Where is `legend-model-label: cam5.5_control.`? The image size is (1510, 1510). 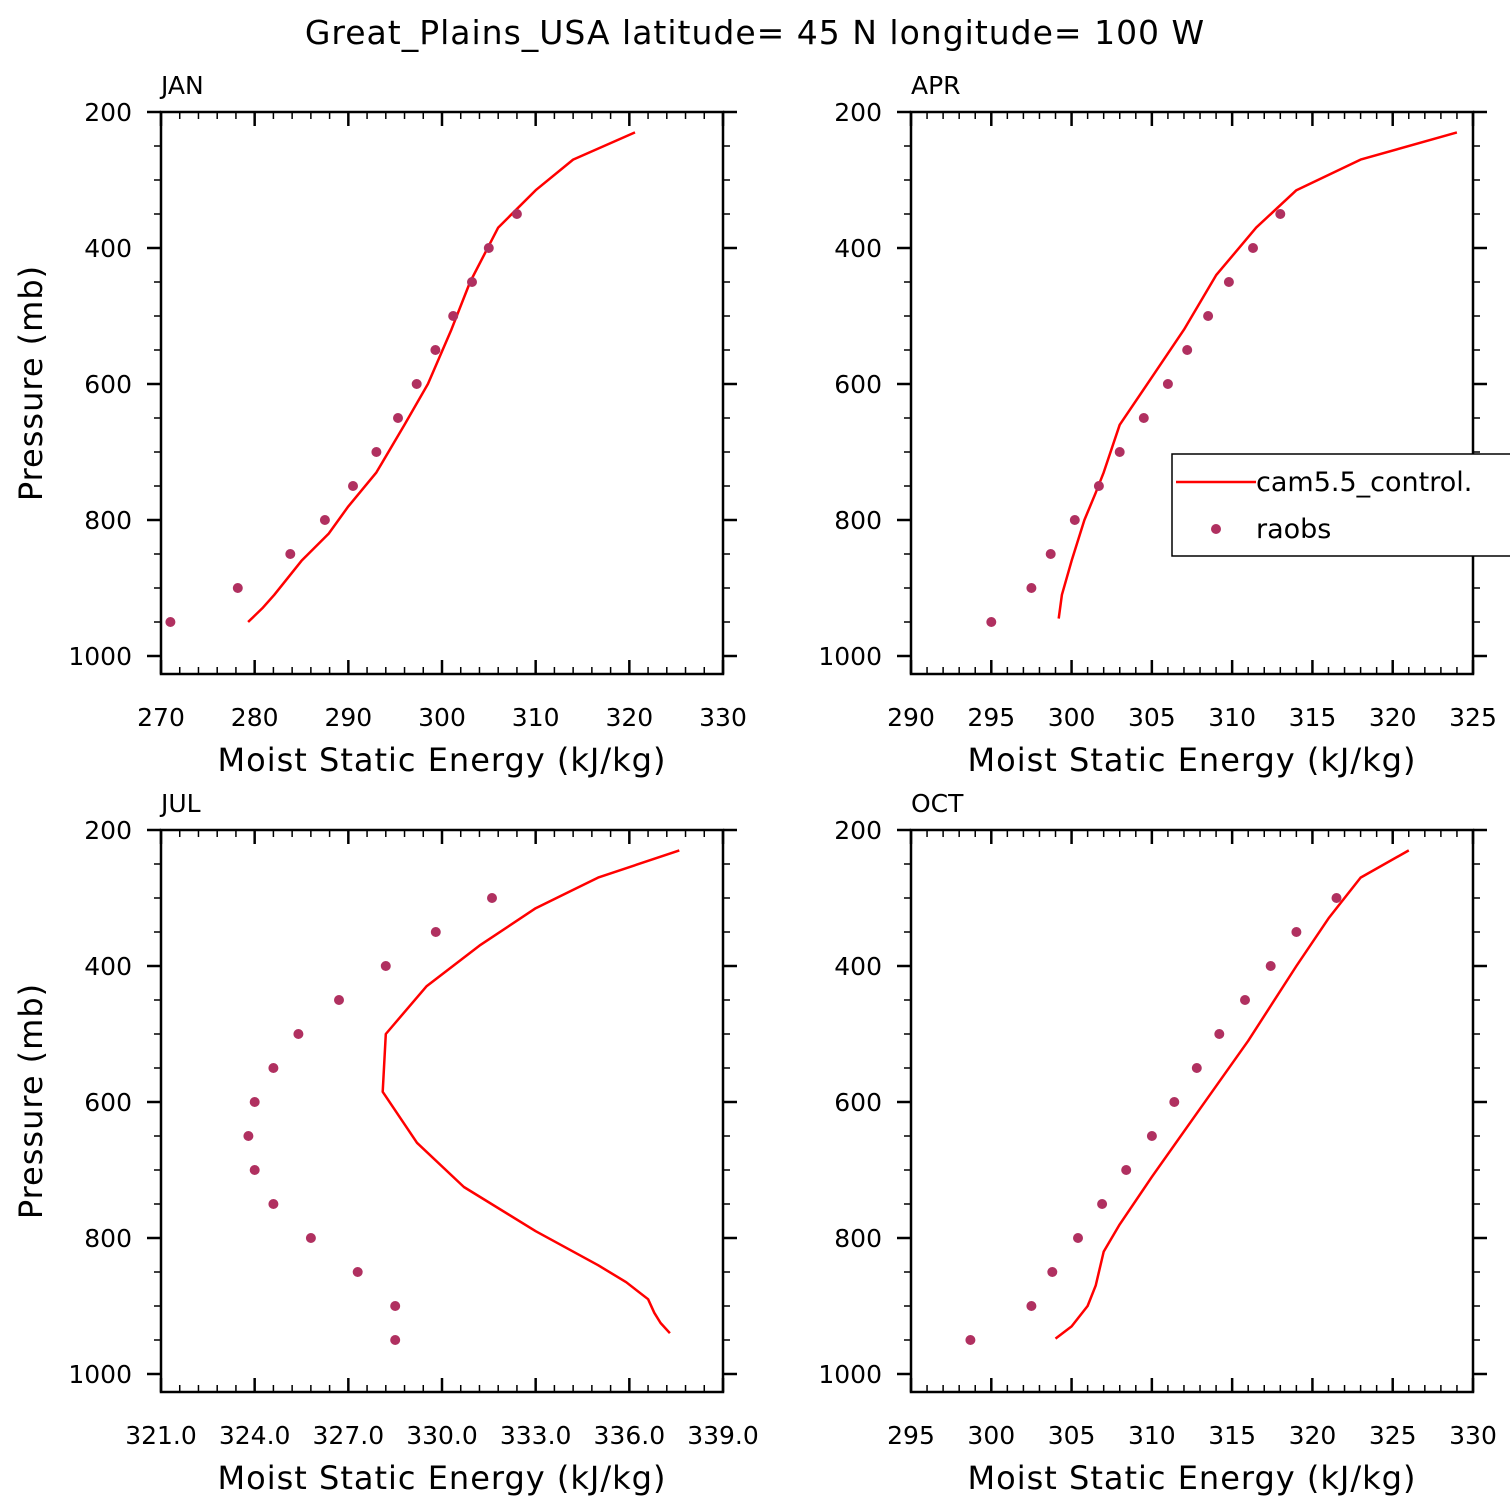
legend-model-label: cam5.5_control. is located at coordinates (1364, 482).